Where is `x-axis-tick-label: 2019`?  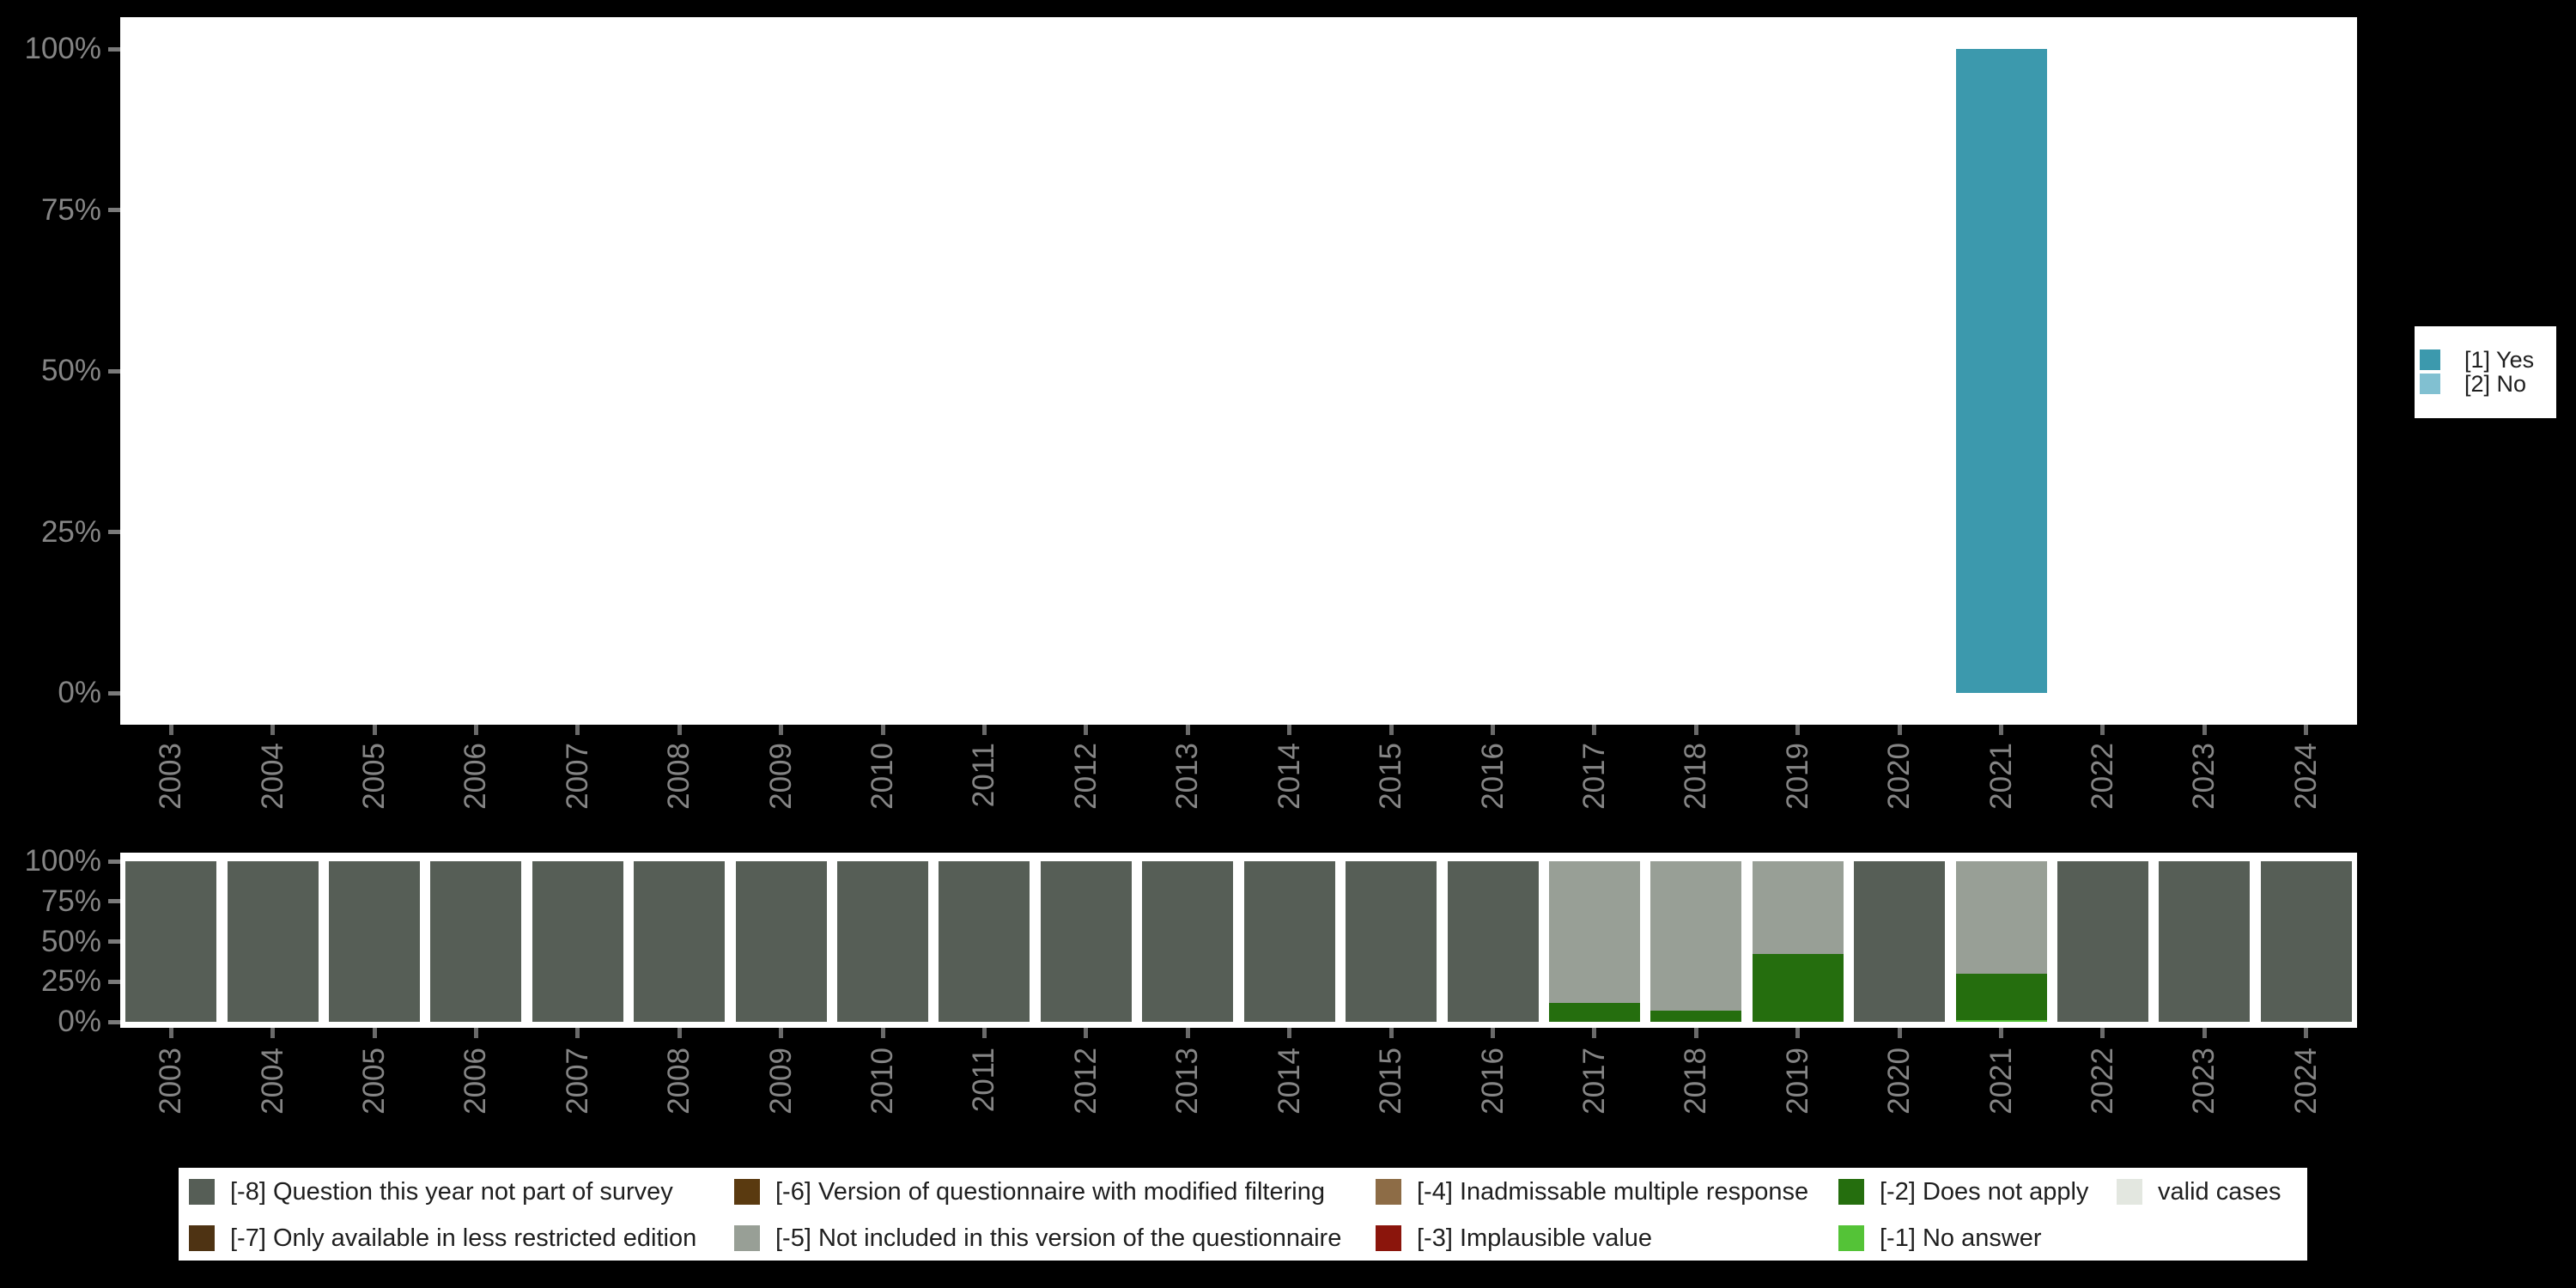
x-axis-tick-label: 2019 is located at coordinates (1797, 777).